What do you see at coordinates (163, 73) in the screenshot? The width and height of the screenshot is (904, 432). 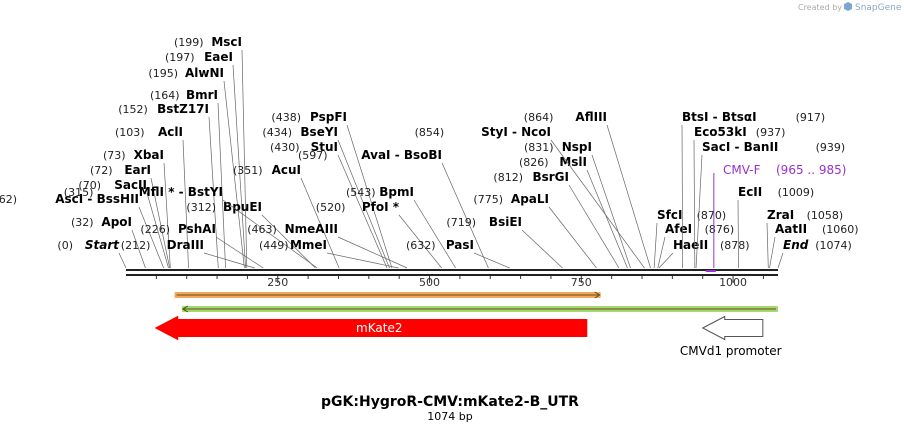 I see `site-position: (195)` at bounding box center [163, 73].